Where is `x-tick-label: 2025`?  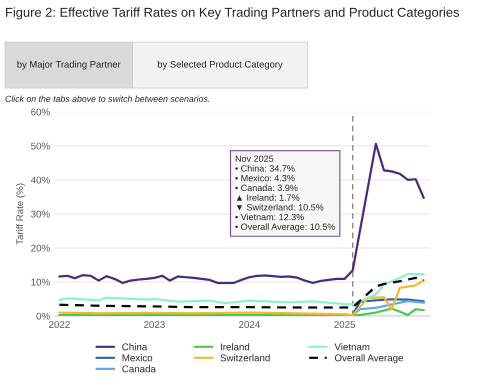
x-tick-label: 2025 is located at coordinates (345, 324).